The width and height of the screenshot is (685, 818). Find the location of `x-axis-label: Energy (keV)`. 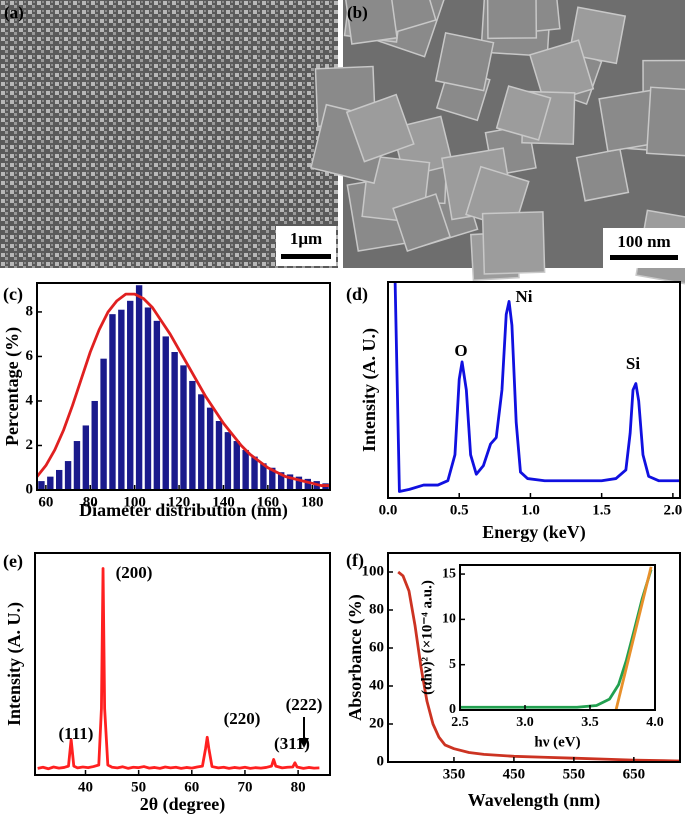

x-axis-label: Energy (keV) is located at coordinates (533, 532).